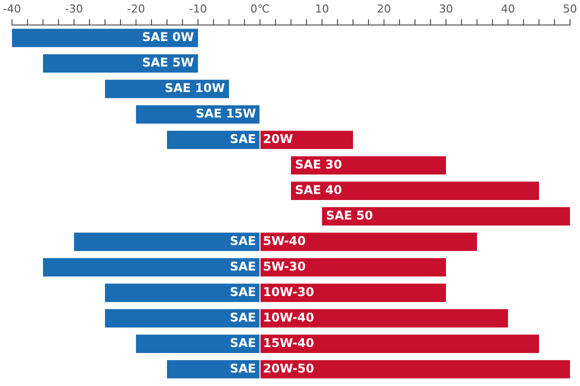 The width and height of the screenshot is (580, 386). What do you see at coordinates (318, 189) in the screenshot?
I see `y-tick-label: SAE 40` at bounding box center [318, 189].